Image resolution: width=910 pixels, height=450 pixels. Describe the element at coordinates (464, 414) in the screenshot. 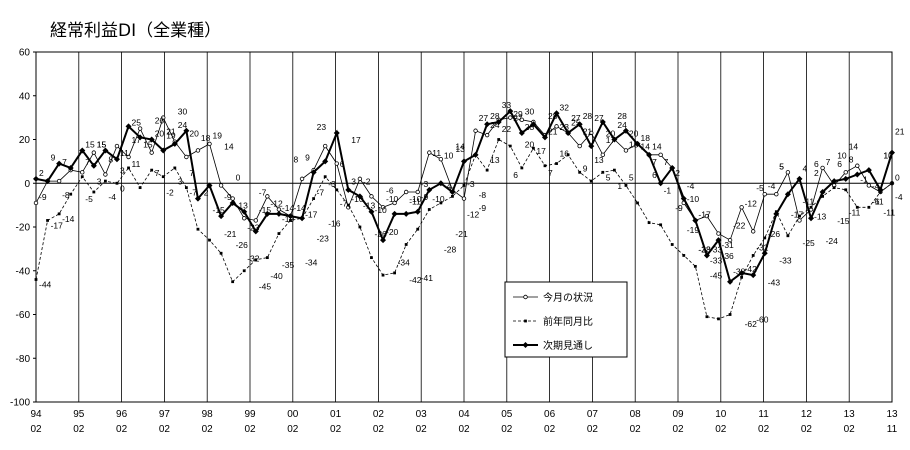

I see `x-tick-year: 04` at that location.